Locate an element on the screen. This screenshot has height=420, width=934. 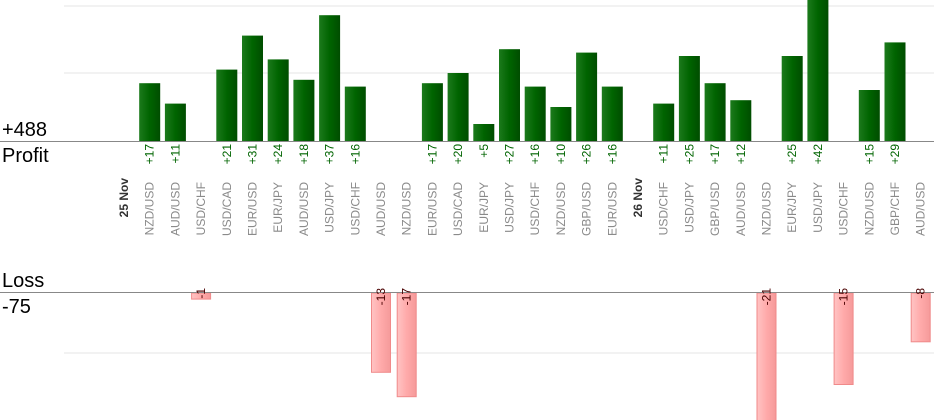
value-label: +18 is located at coordinates (304, 154).